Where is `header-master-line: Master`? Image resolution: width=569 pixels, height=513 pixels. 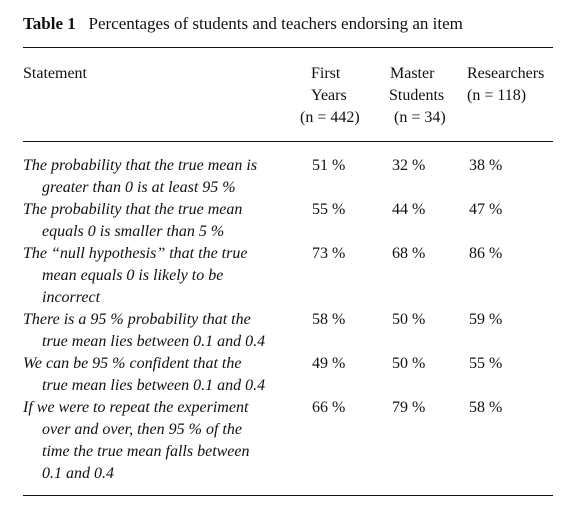 header-master-line: Master is located at coordinates (412, 73).